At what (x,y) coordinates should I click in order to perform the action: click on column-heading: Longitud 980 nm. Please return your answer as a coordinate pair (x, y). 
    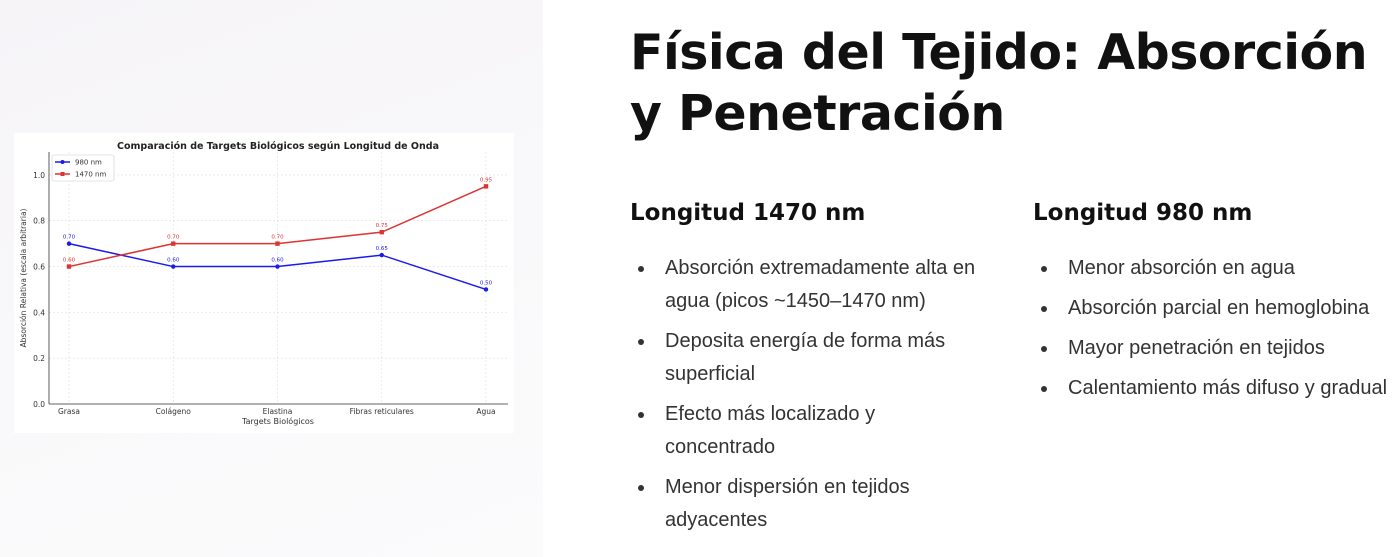
    Looking at the image, I should click on (1143, 213).